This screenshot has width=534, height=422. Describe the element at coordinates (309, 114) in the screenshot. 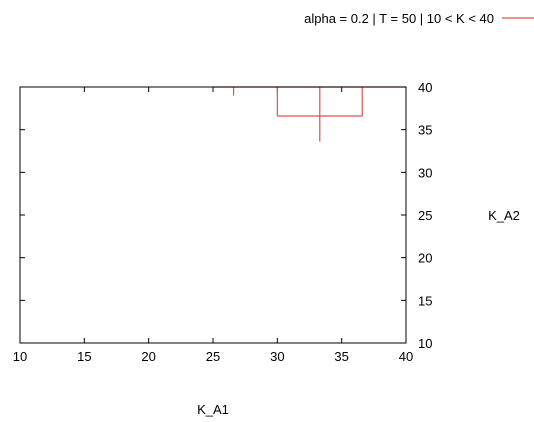

I see `series-lines` at that location.